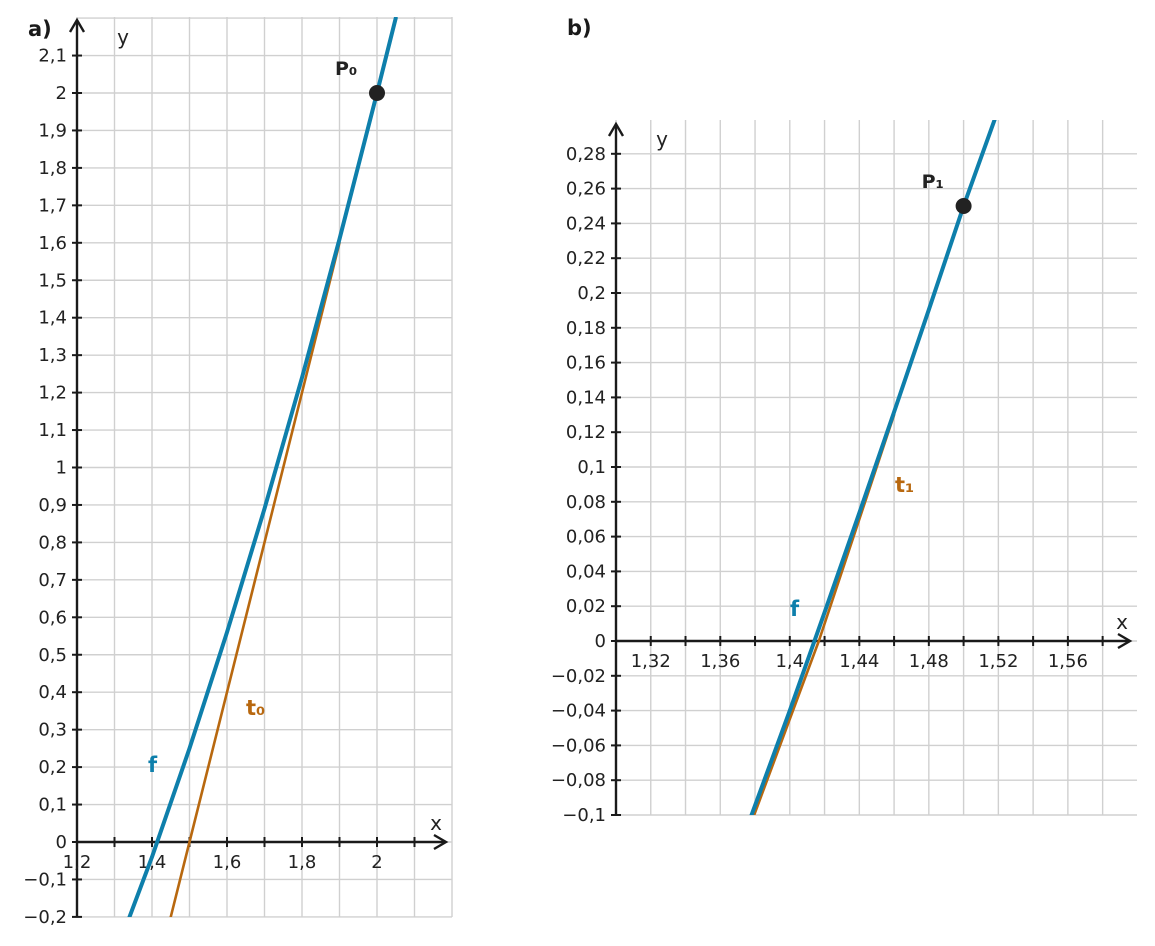  What do you see at coordinates (578, 711) in the screenshot?
I see `y-tick-label: −0,04` at bounding box center [578, 711].